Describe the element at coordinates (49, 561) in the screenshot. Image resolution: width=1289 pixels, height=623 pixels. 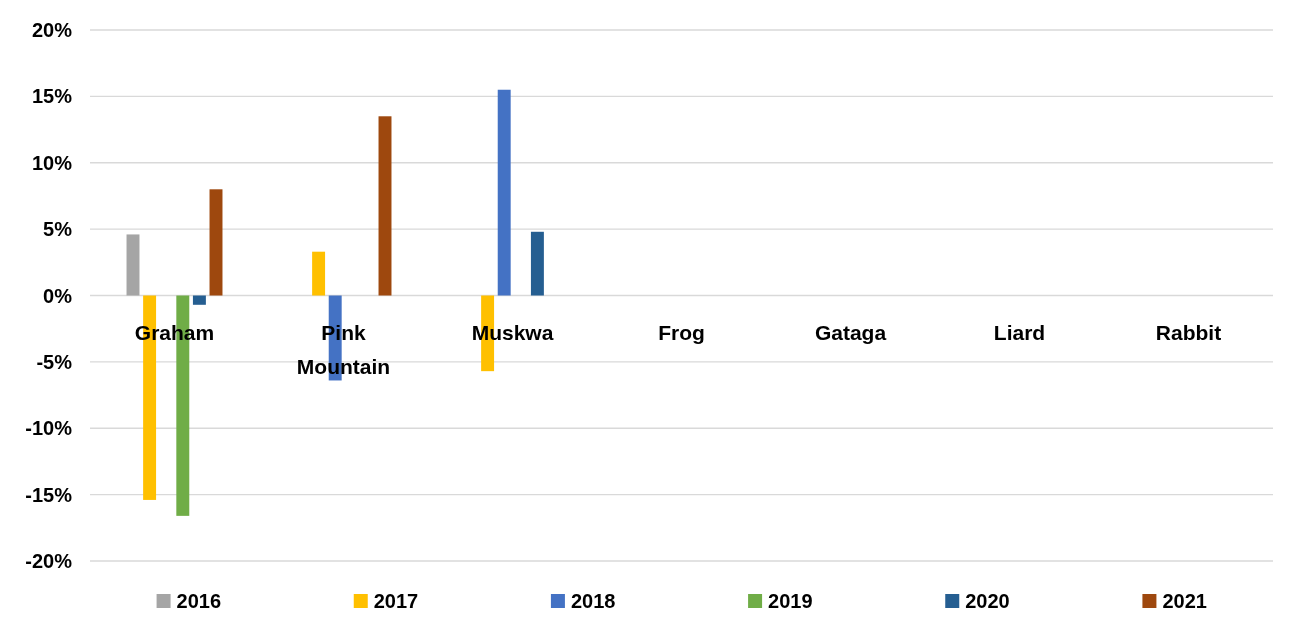
I see `y-tick-label: -20%` at that location.